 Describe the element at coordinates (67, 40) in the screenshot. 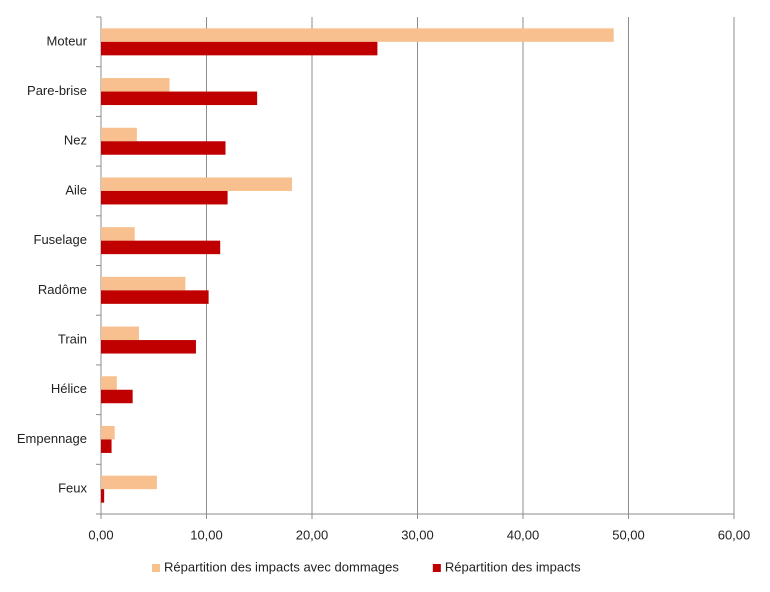

I see `y-tick-label: Moteur` at that location.